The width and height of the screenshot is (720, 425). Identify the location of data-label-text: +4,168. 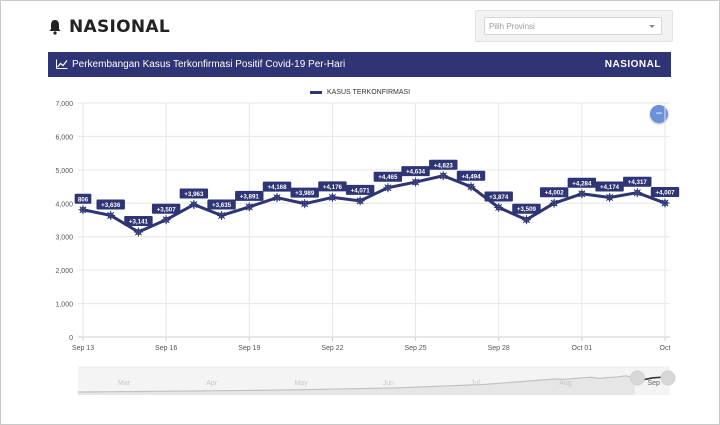
(277, 187).